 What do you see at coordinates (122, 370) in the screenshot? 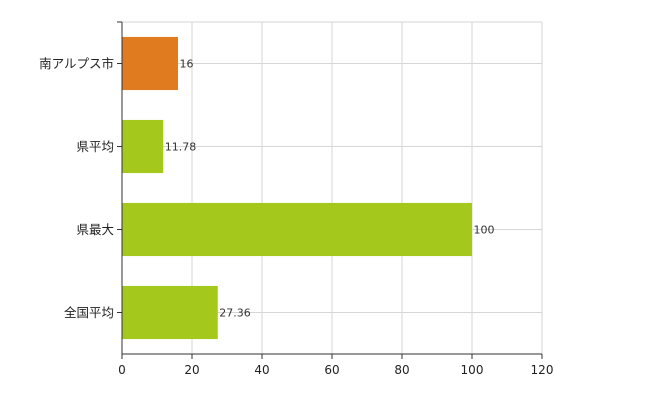
I see `x-tick-label: 0` at bounding box center [122, 370].